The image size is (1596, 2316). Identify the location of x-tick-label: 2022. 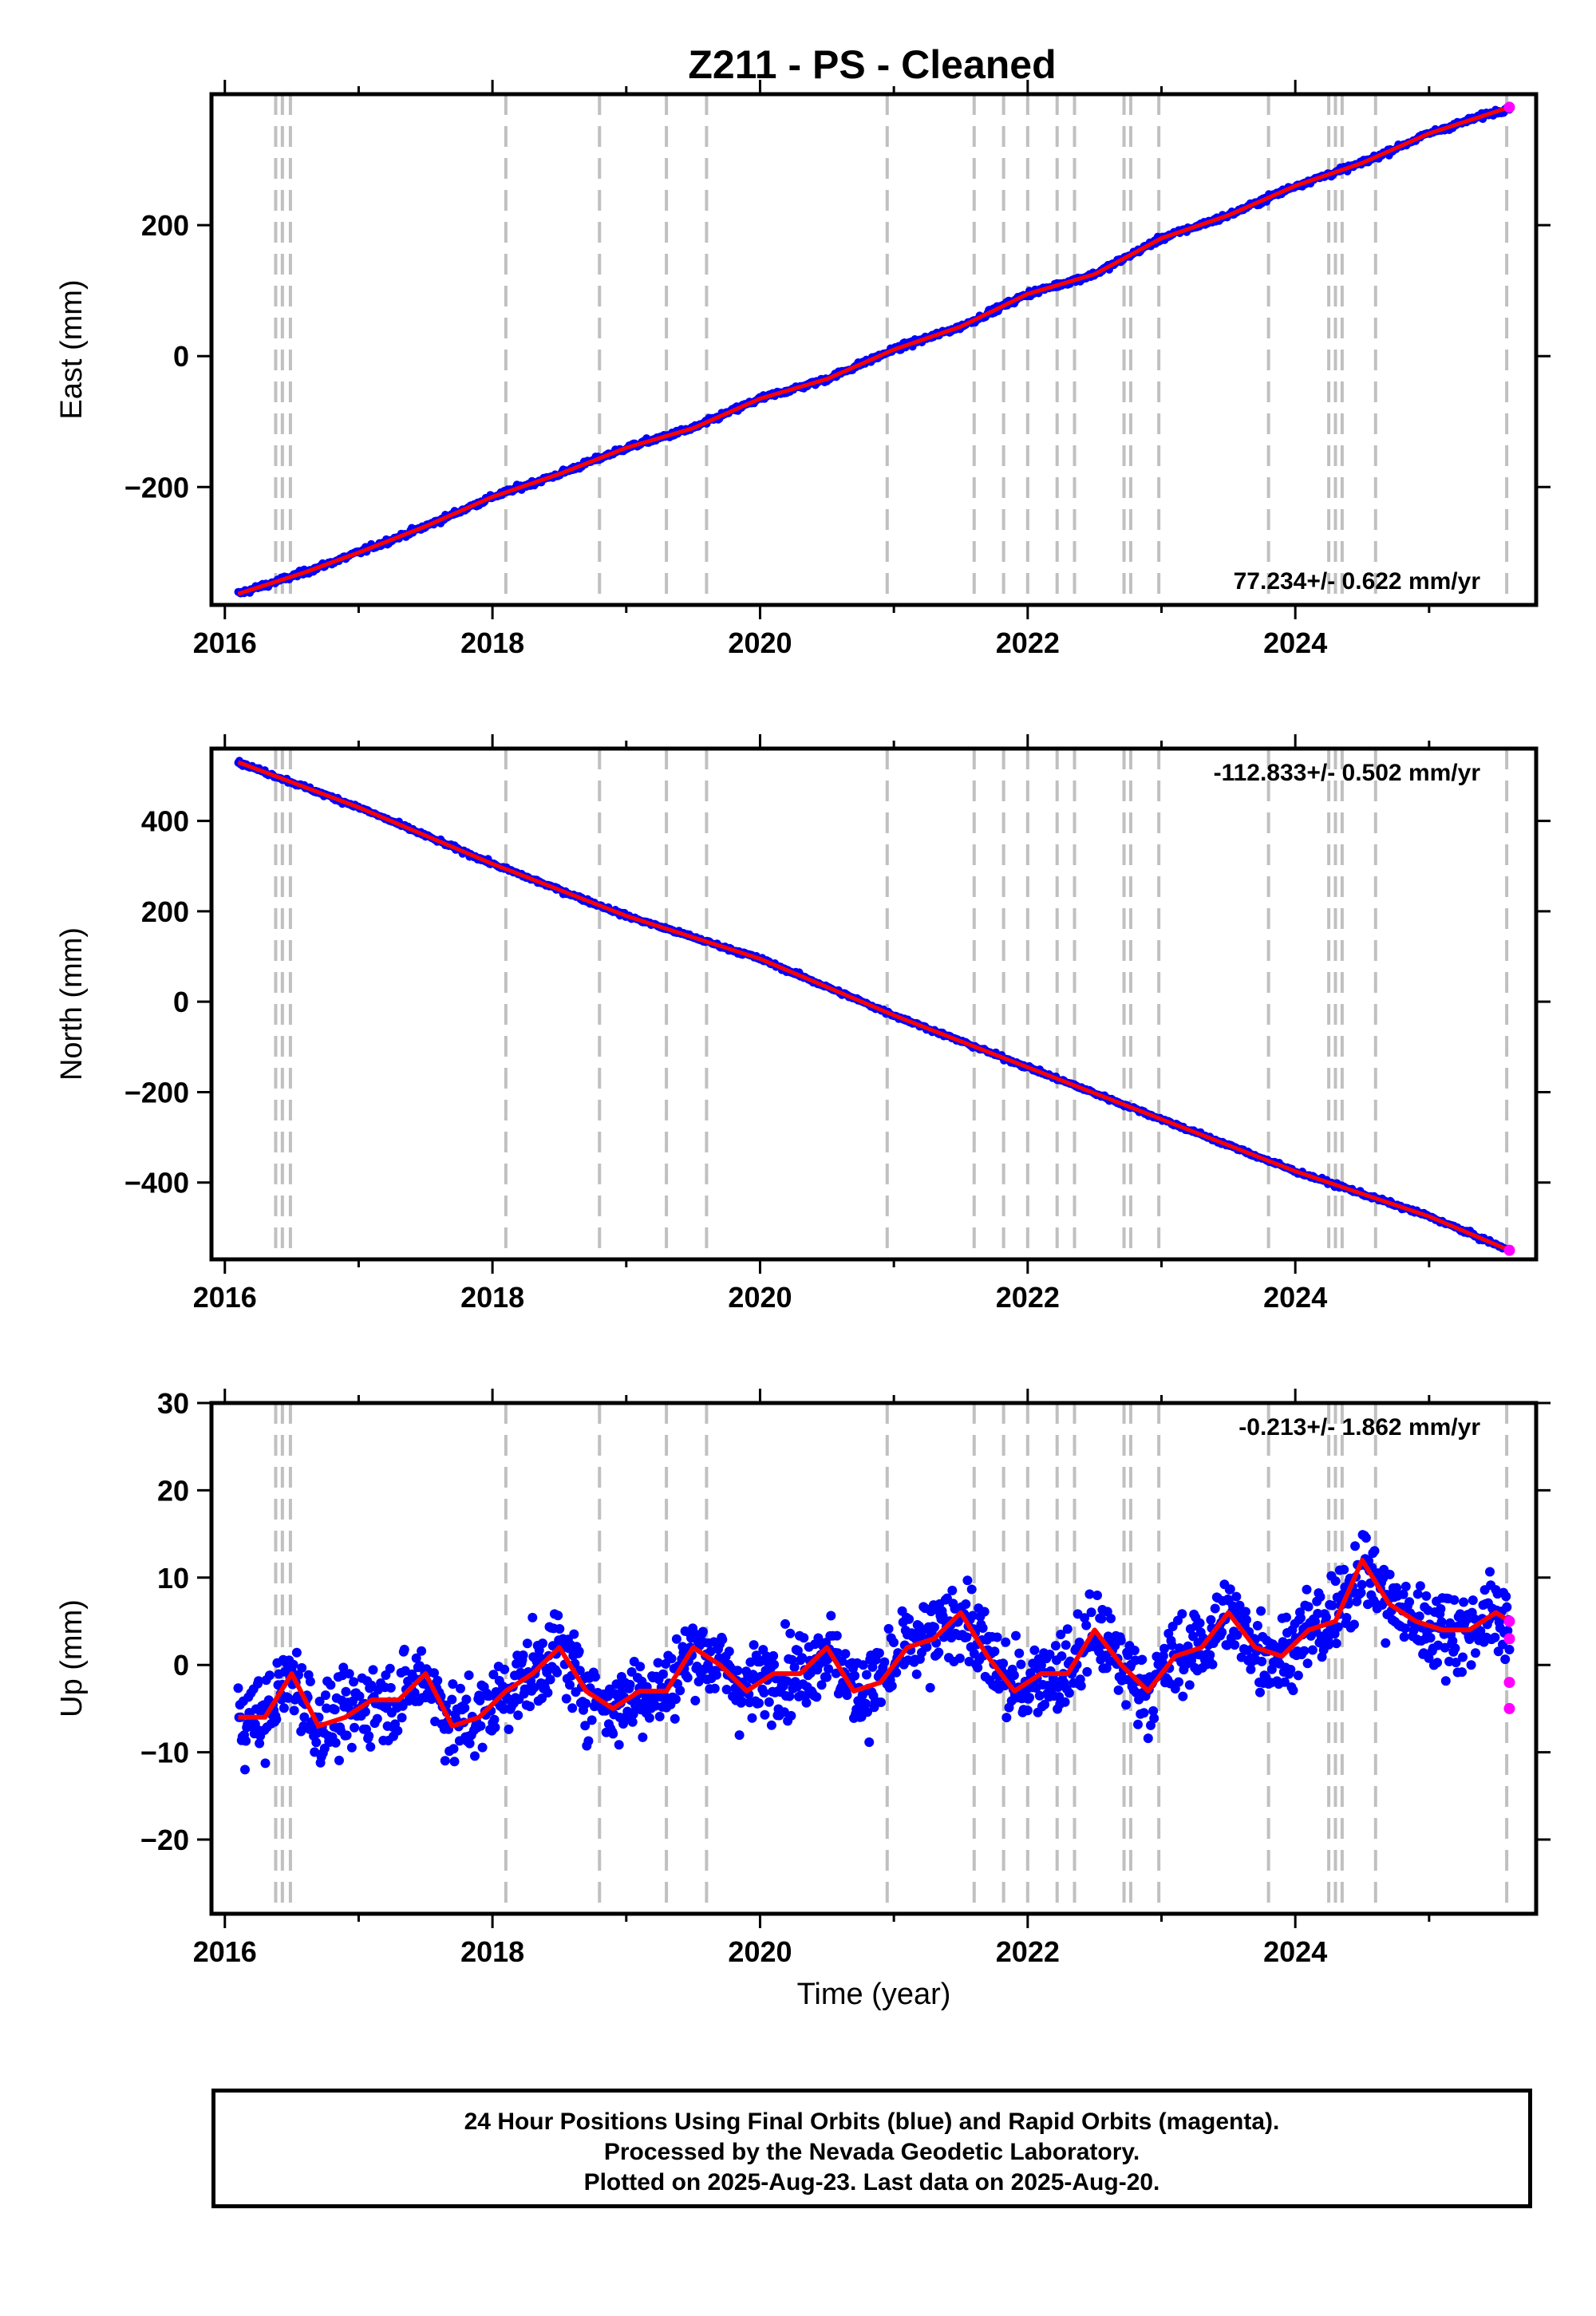
(1028, 1952).